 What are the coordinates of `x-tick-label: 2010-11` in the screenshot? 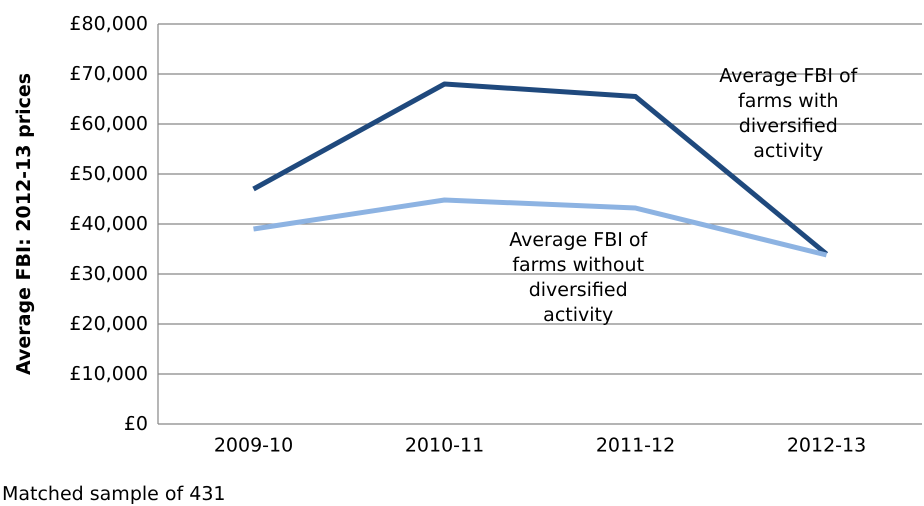 It's located at (444, 445).